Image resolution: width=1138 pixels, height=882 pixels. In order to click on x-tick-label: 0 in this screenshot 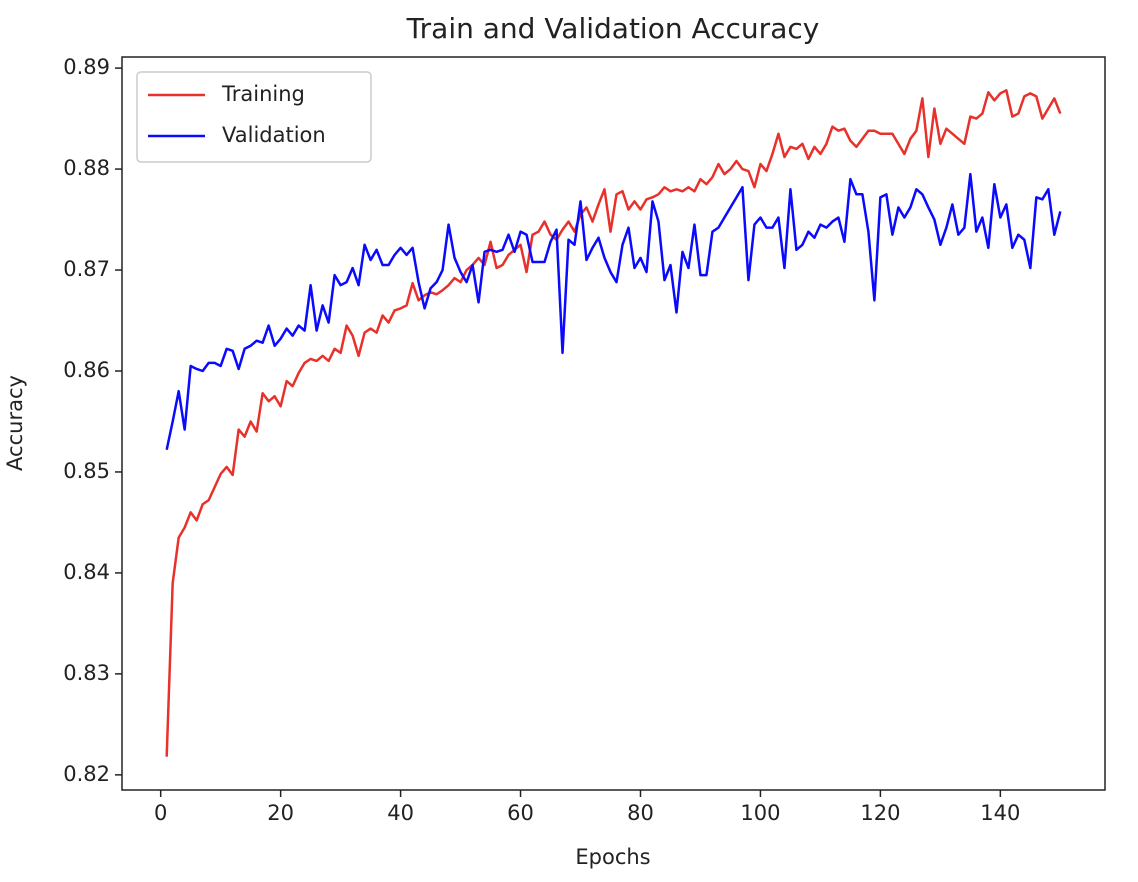, I will do `click(160, 813)`.